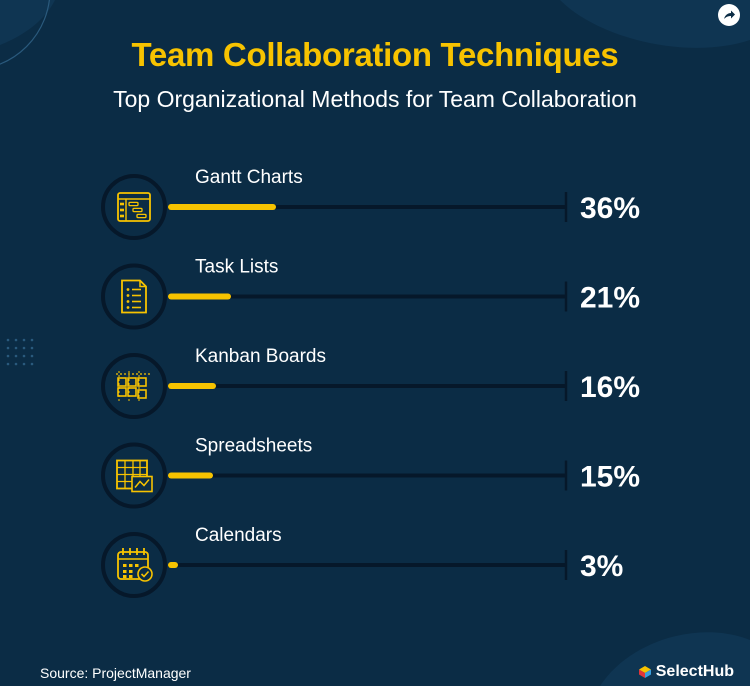  Describe the element at coordinates (644, 672) in the screenshot. I see `selecthub-logo-icon` at that location.